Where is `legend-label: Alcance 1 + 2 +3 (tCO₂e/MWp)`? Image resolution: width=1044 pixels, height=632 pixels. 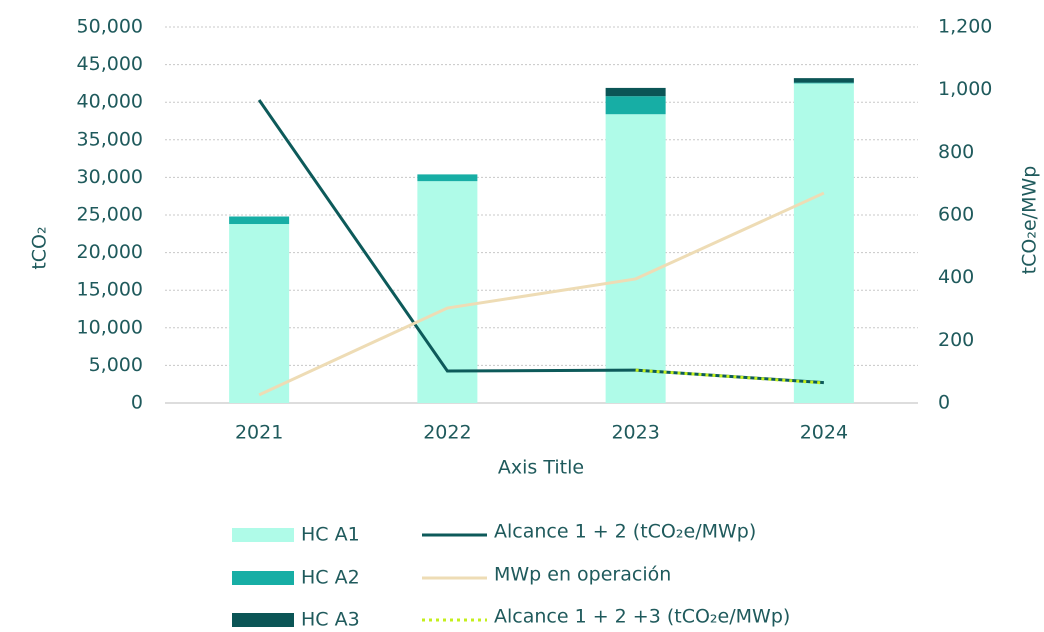 legend-label: Alcance 1 + 2 +3 (tCO₂e/MWp) is located at coordinates (642, 617).